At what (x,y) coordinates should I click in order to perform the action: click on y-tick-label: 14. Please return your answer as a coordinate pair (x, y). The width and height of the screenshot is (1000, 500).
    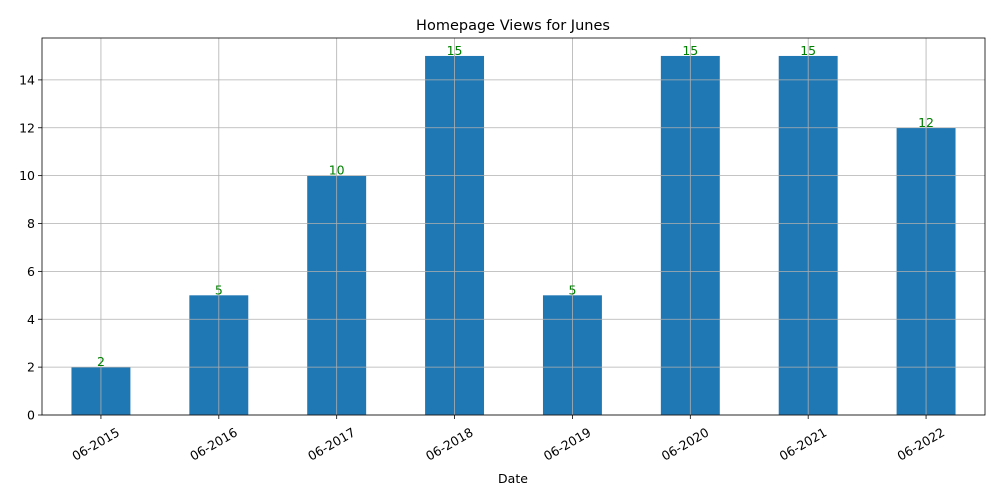
    Looking at the image, I should click on (27, 79).